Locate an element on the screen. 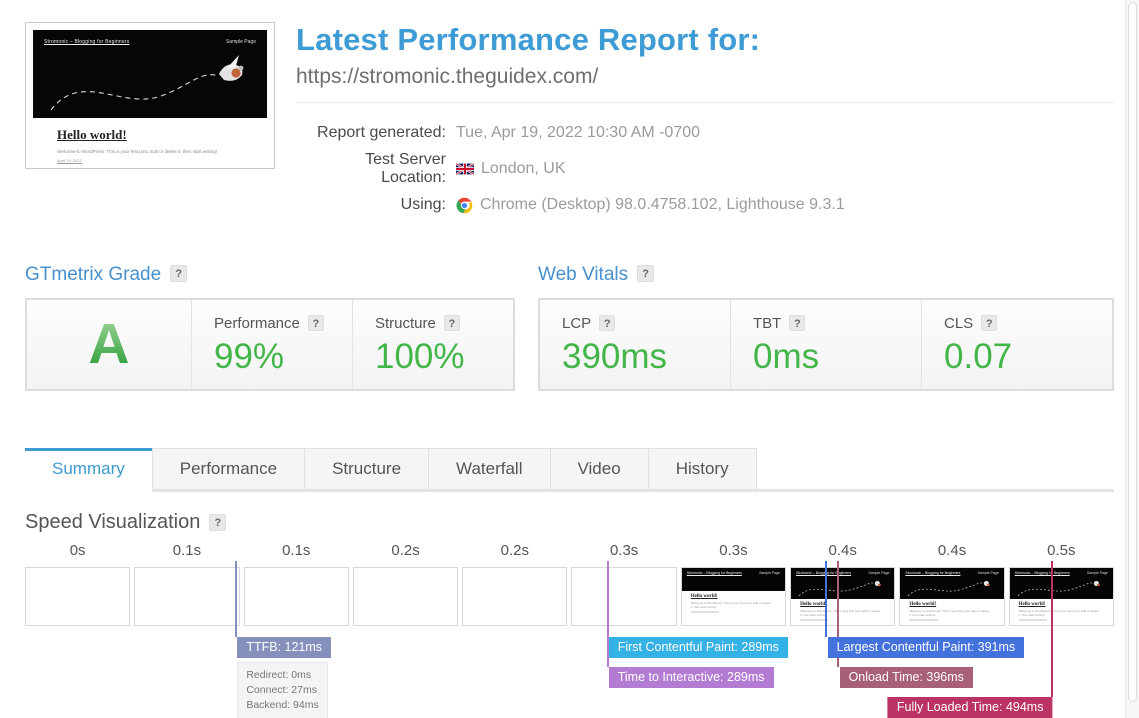 This screenshot has height=718, width=1139. metric-label: Performance? is located at coordinates (283, 323).